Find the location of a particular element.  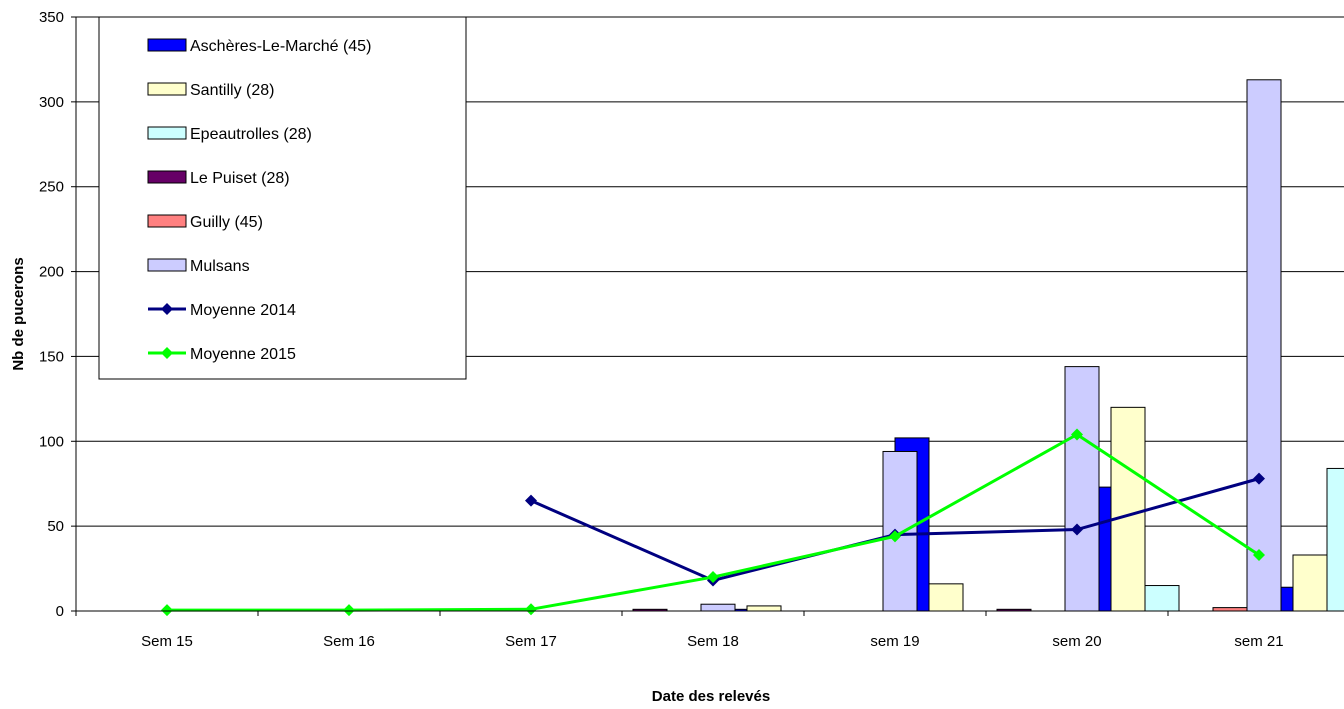

x-tick-label: sem 20 is located at coordinates (1076, 641).